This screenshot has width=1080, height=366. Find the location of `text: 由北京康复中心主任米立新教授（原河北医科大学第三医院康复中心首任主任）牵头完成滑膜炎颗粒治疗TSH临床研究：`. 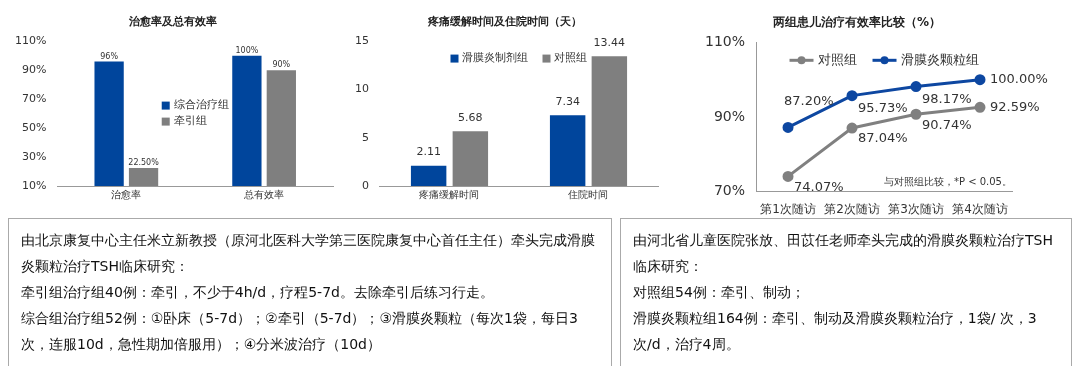

text: 由北京康复中心主任米立新教授（原河北医科大学第三医院康复中心首任主任）牵头完成滑膜炎颗粒治疗TSH临床研究： is located at coordinates (308, 253).